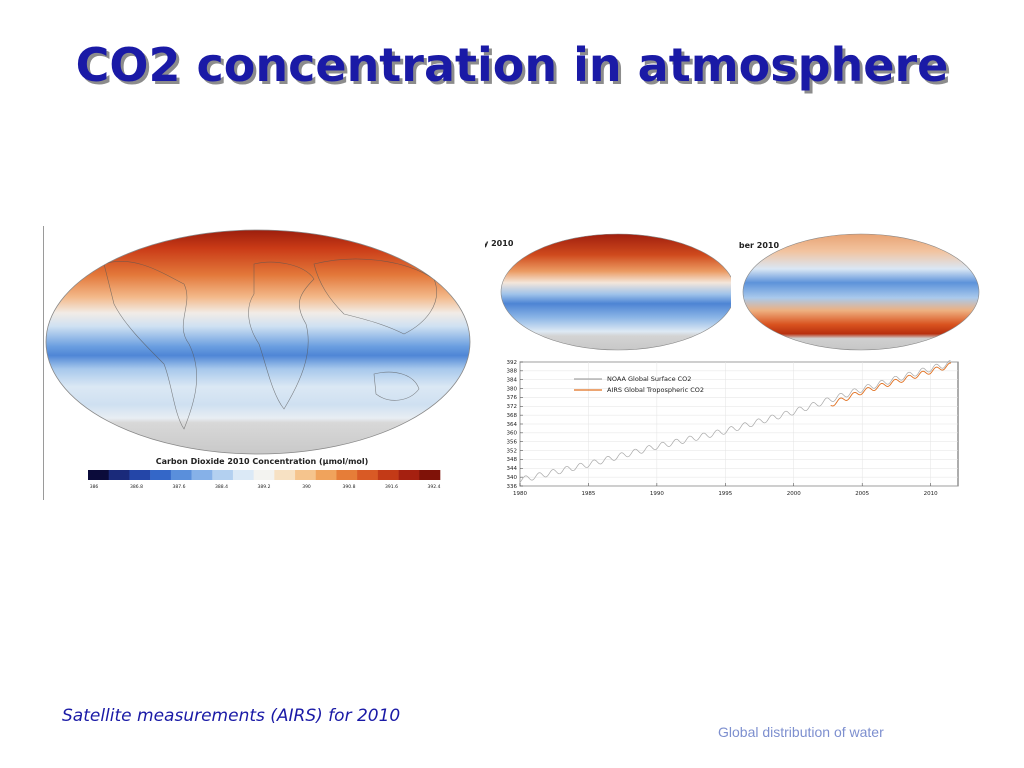 The width and height of the screenshot is (1024, 768). Describe the element at coordinates (655, 390) in the screenshot. I see `legend-entry: AIRS Global Tropospheric CO2` at that location.